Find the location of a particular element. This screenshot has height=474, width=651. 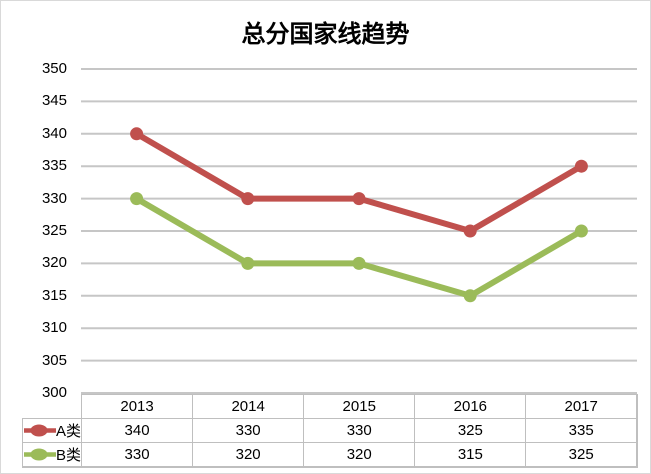

table-row-series-a: A类 340 330 330 325 335 is located at coordinates (330, 430).